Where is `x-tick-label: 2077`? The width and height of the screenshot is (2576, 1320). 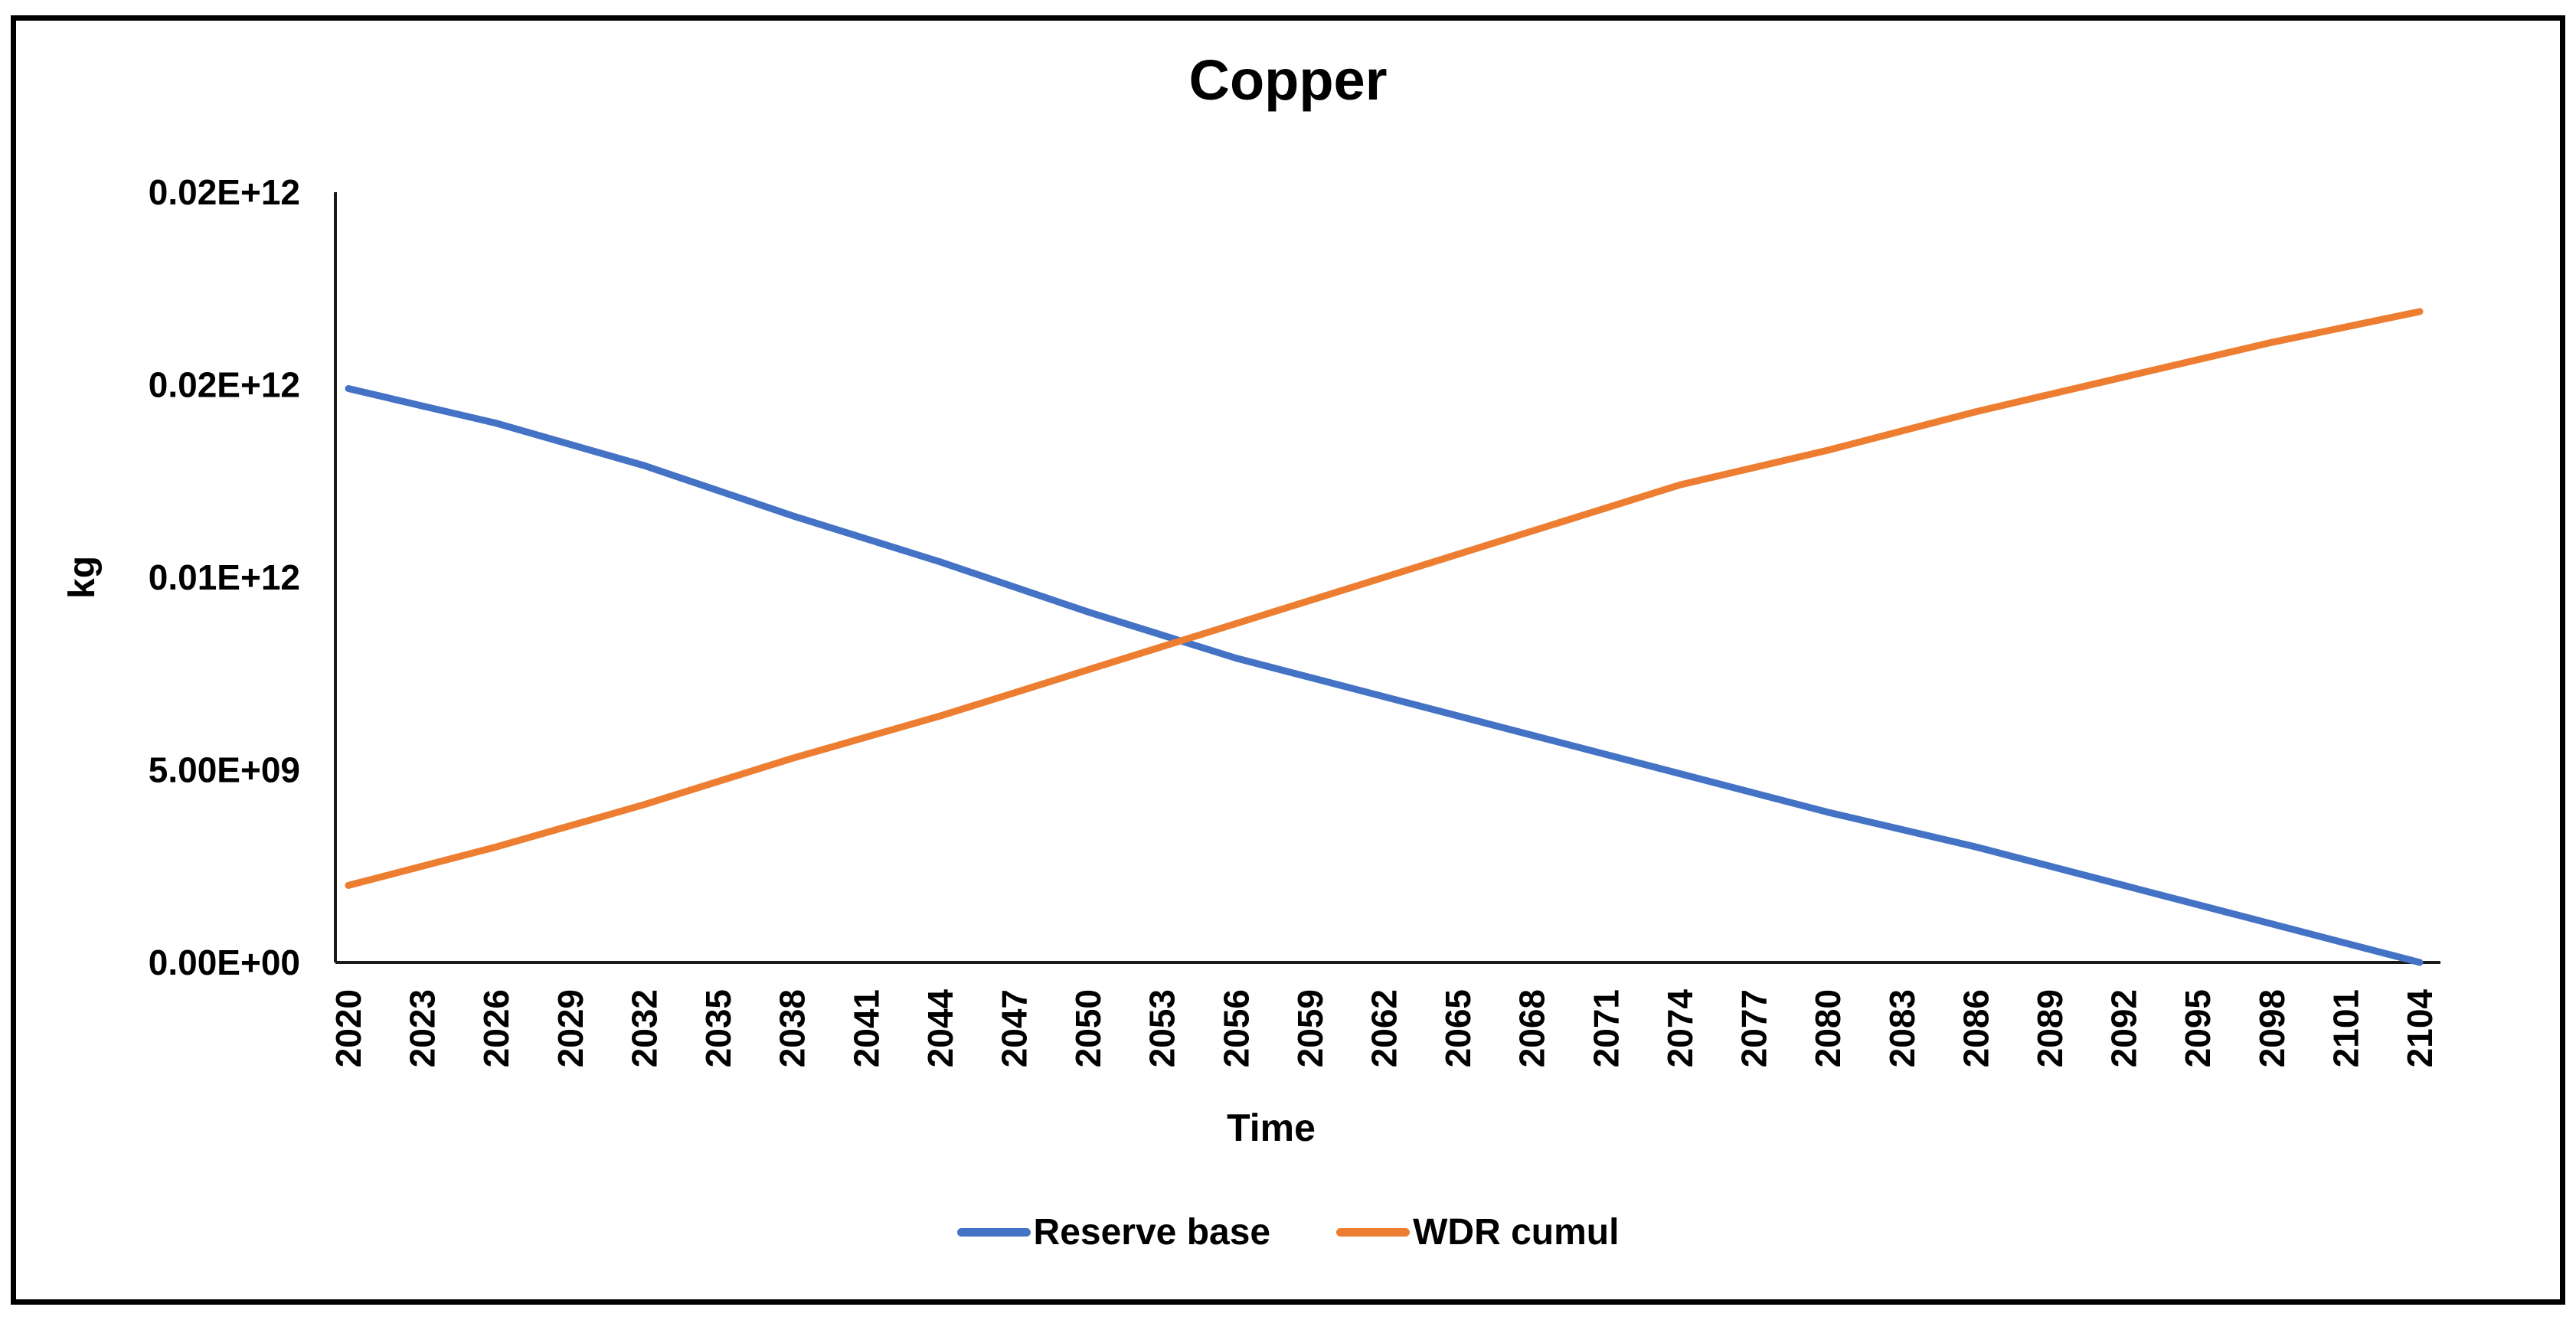 x-tick-label: 2077 is located at coordinates (1754, 1028).